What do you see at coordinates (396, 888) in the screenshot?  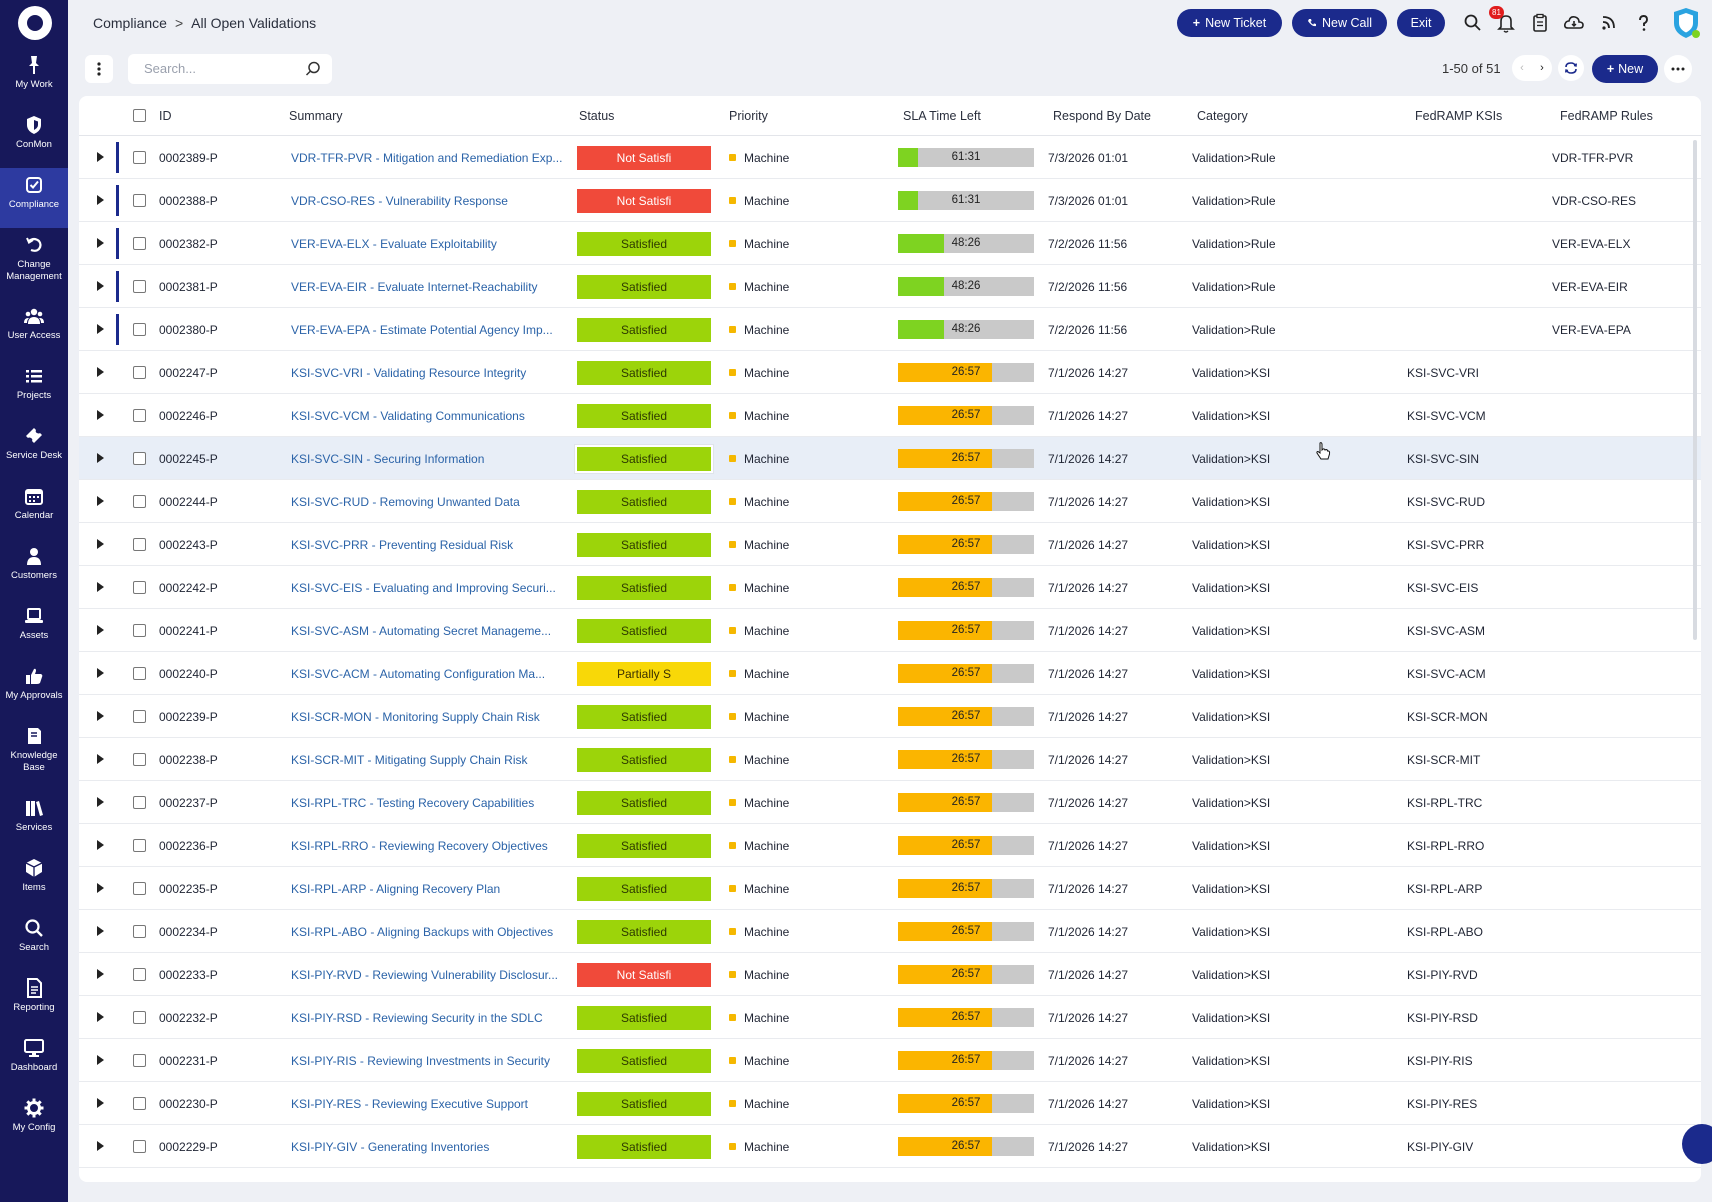 I see `cell-summary-link: KSI-RPL-ARP - Aligning Recovery Plan` at bounding box center [396, 888].